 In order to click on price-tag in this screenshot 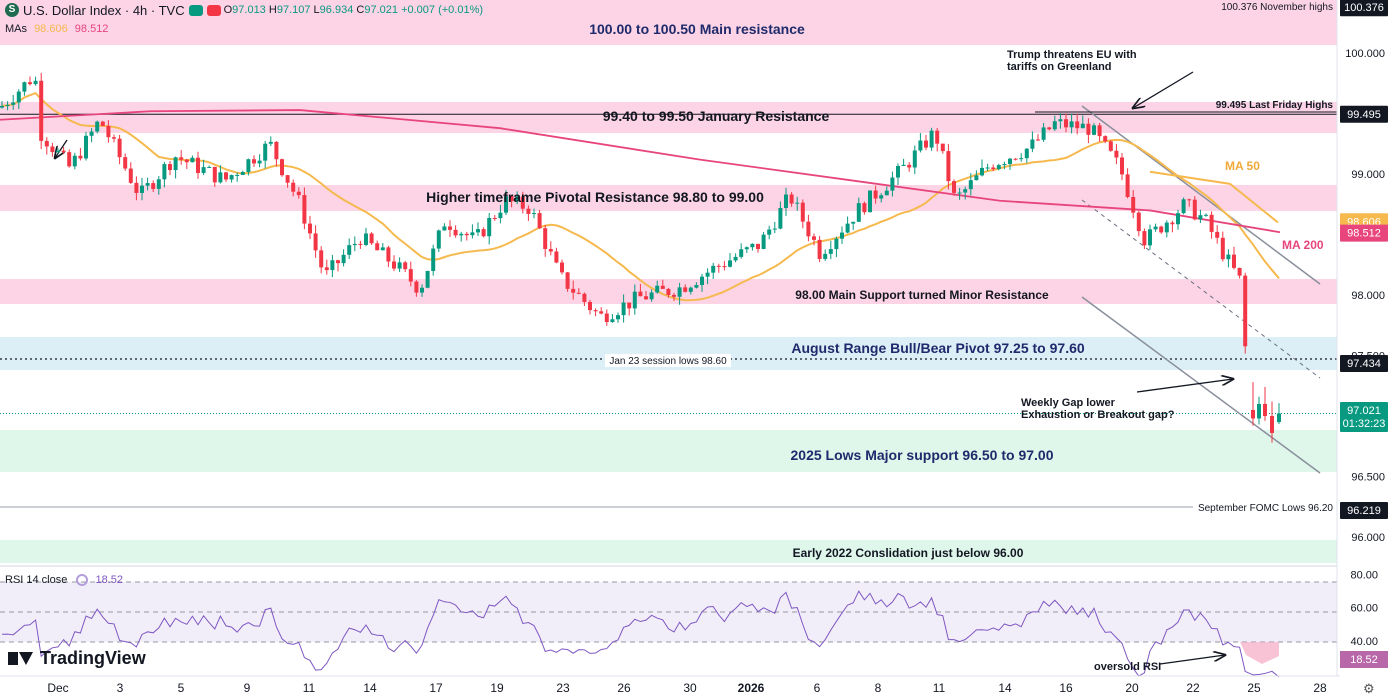, I will do `click(1364, 114)`.